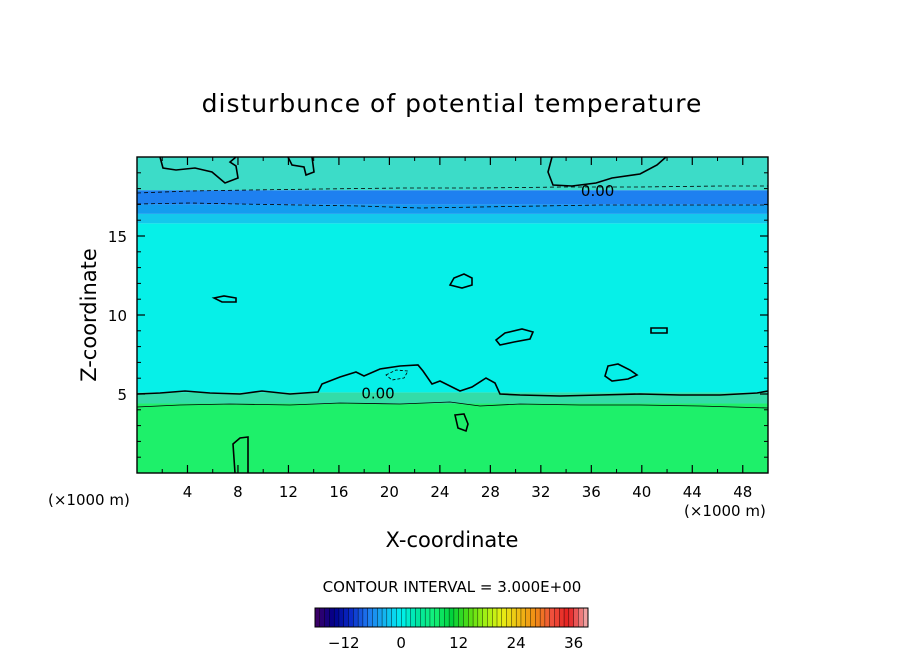 The image size is (904, 654). I want to click on contour-upper-blob-mid, so click(301, 167).